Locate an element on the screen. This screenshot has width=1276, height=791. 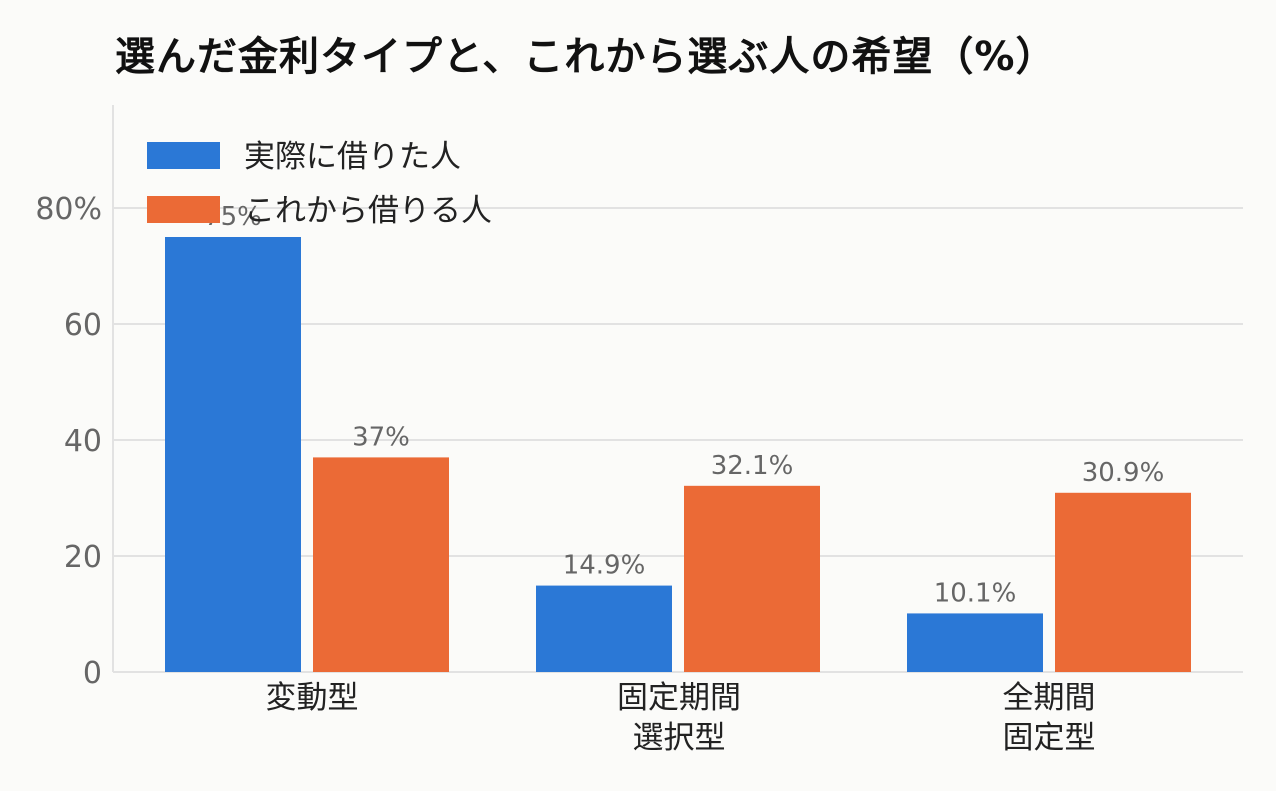
y-tick-label: 80% is located at coordinates (68, 209).